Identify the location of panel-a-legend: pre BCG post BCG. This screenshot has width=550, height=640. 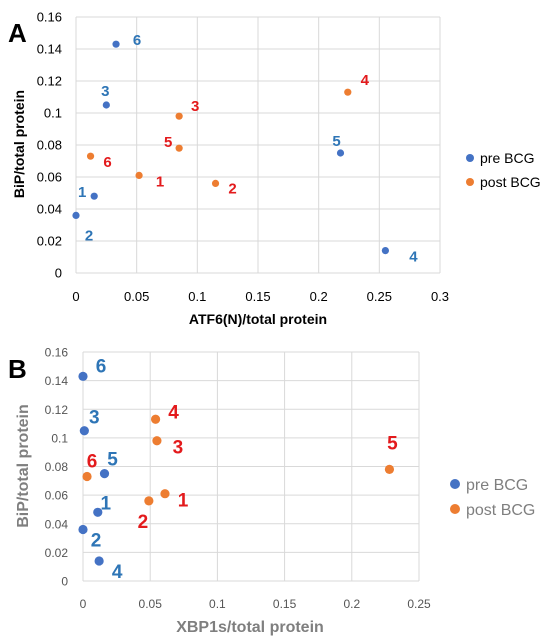
(503, 170).